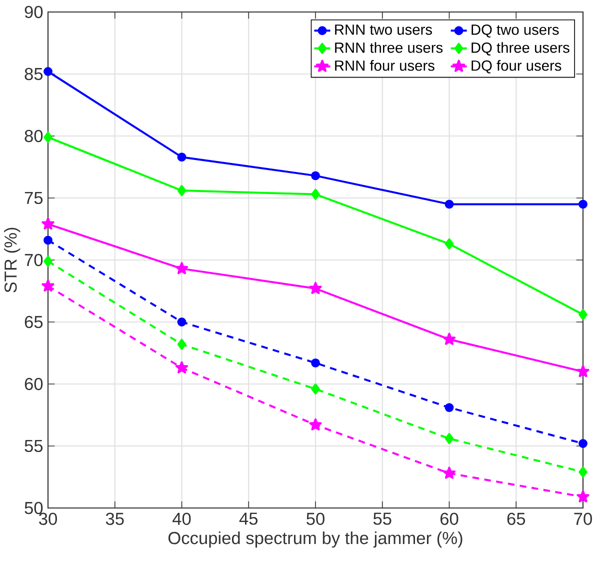 The width and height of the screenshot is (613, 579). I want to click on legend-label: RNN two users, so click(383, 29).